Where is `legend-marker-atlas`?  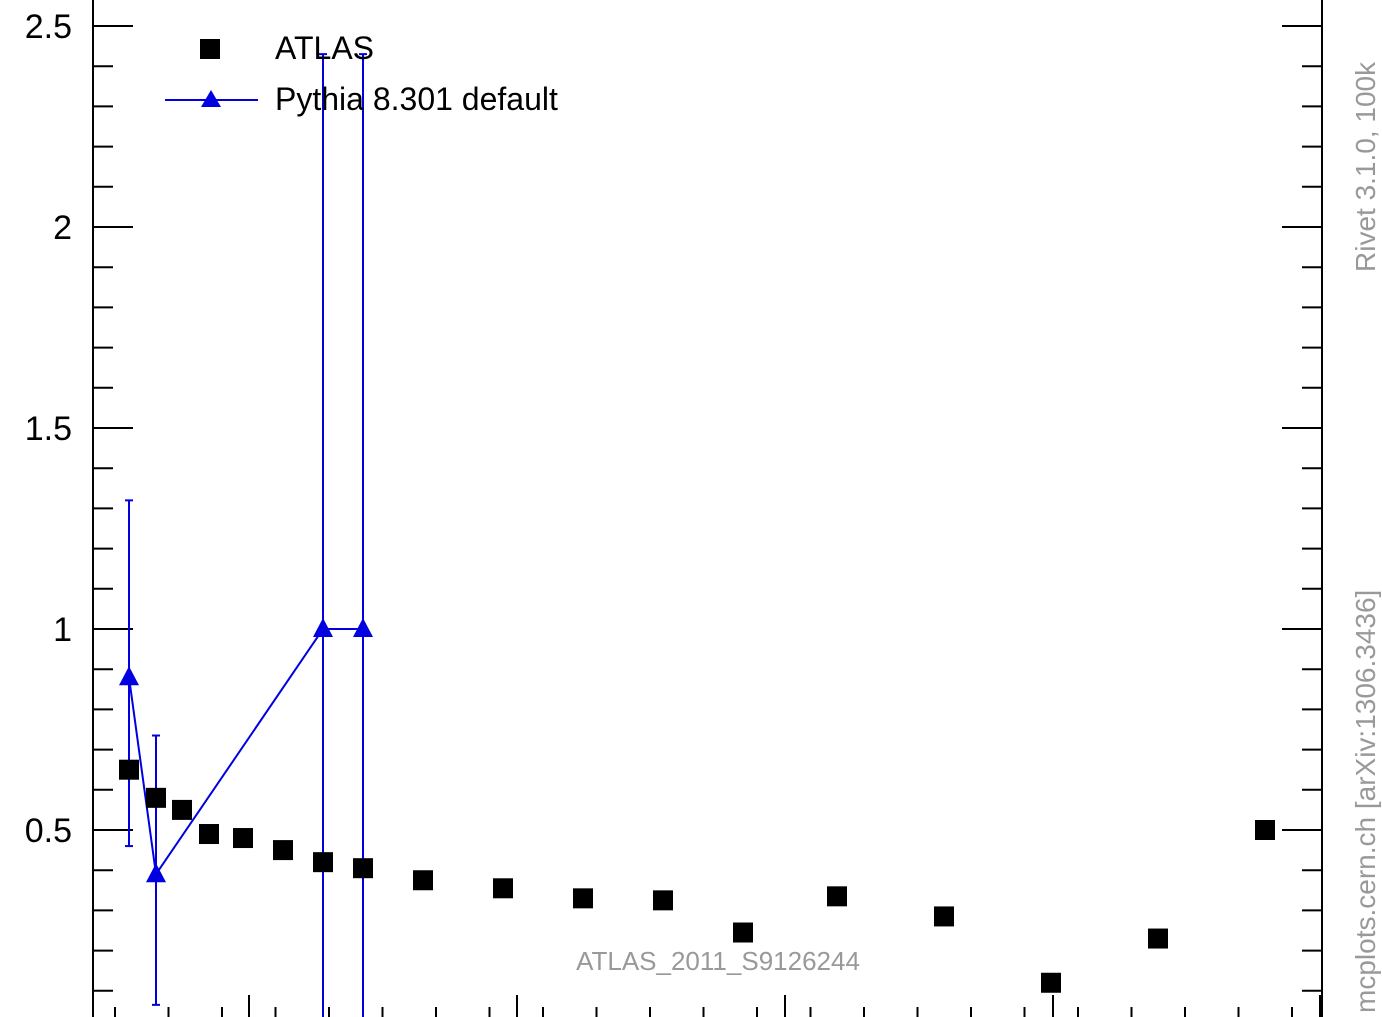
legend-marker-atlas is located at coordinates (210, 49).